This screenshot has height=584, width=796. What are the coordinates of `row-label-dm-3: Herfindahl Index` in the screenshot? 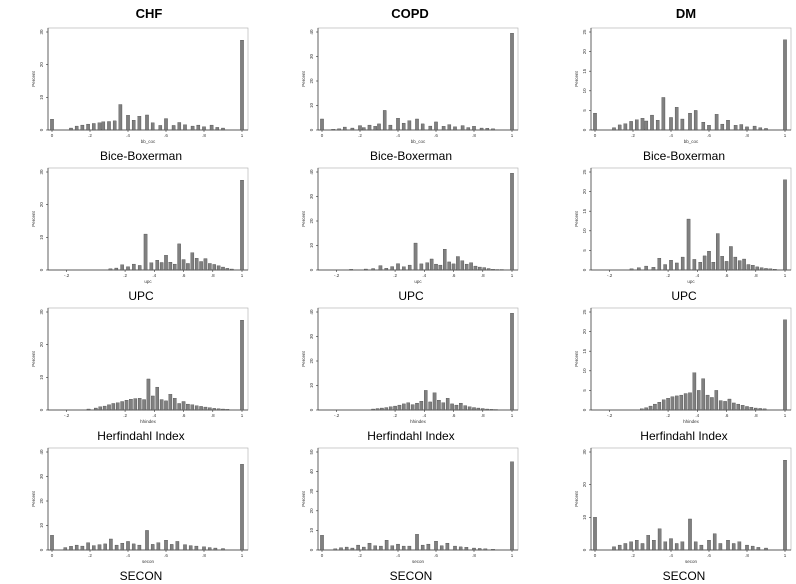 It's located at (684, 436).